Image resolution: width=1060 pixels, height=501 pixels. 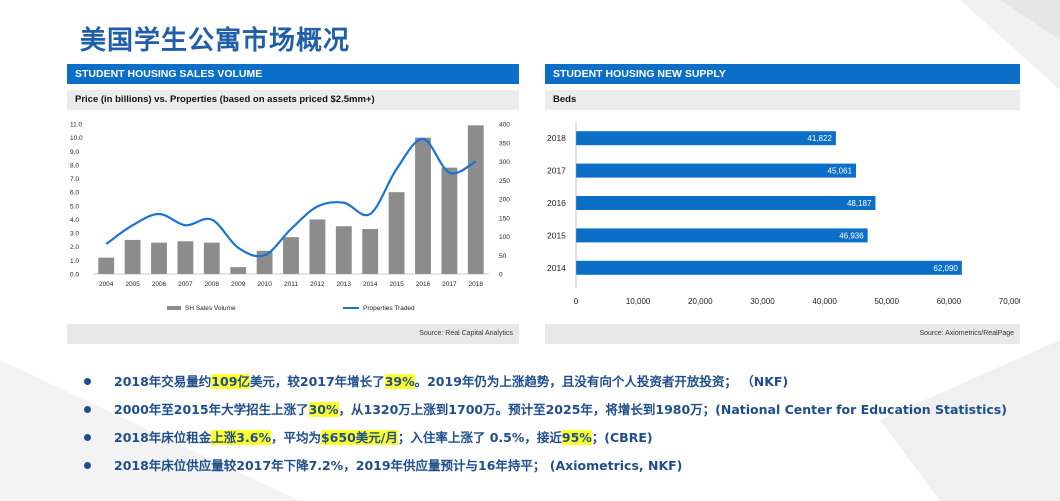 I want to click on x-tick-label: 2015, so click(x=396, y=284).